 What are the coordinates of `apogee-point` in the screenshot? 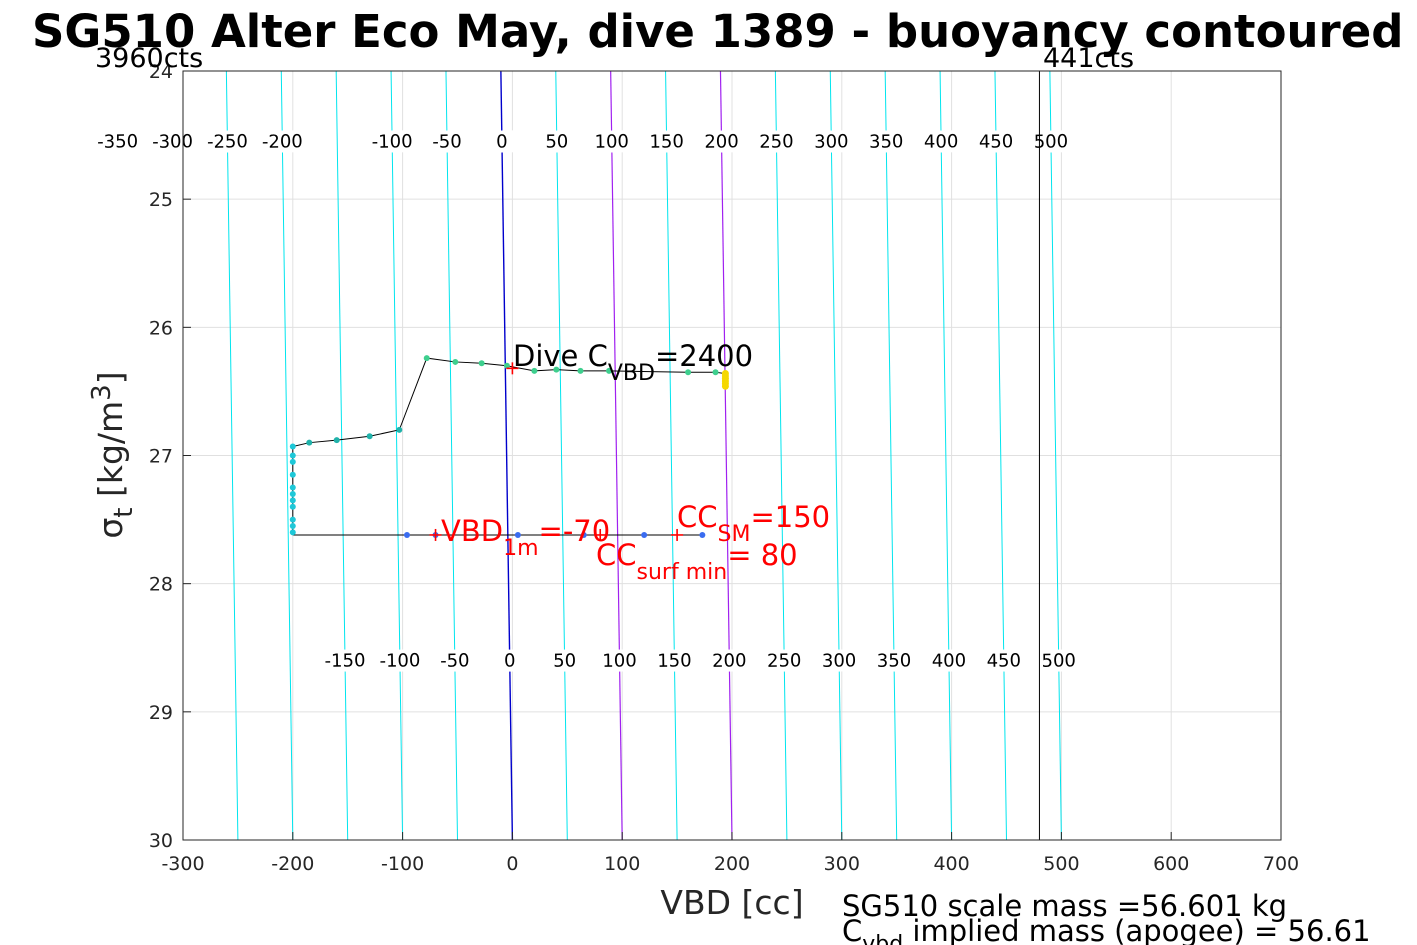 It's located at (725, 386).